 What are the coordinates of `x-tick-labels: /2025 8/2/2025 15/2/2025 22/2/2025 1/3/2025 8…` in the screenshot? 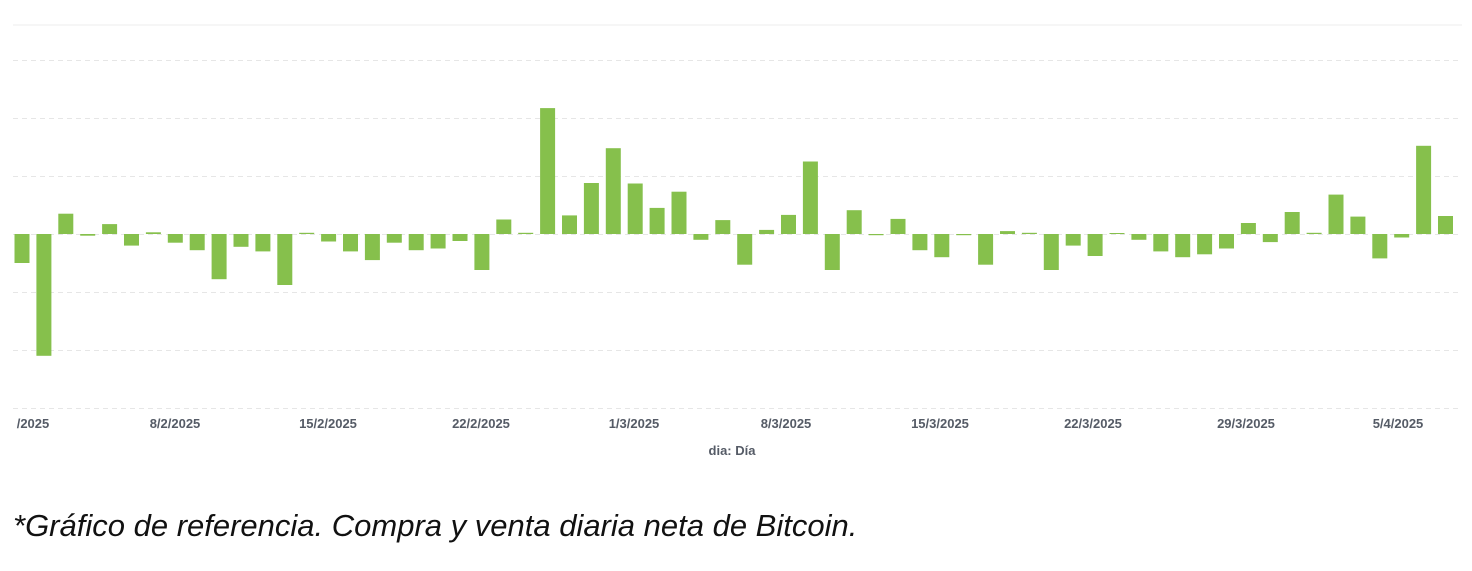 It's located at (720, 423).